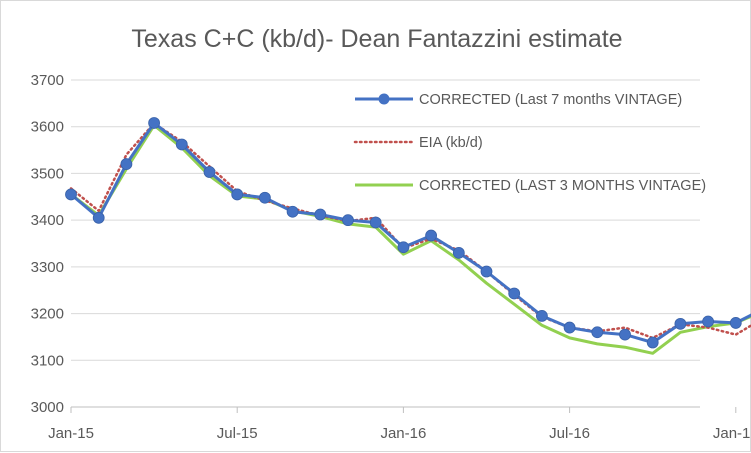 The width and height of the screenshot is (751, 453). Describe the element at coordinates (451, 143) in the screenshot. I see `legend-label-1: EIA (kb/d)` at that location.